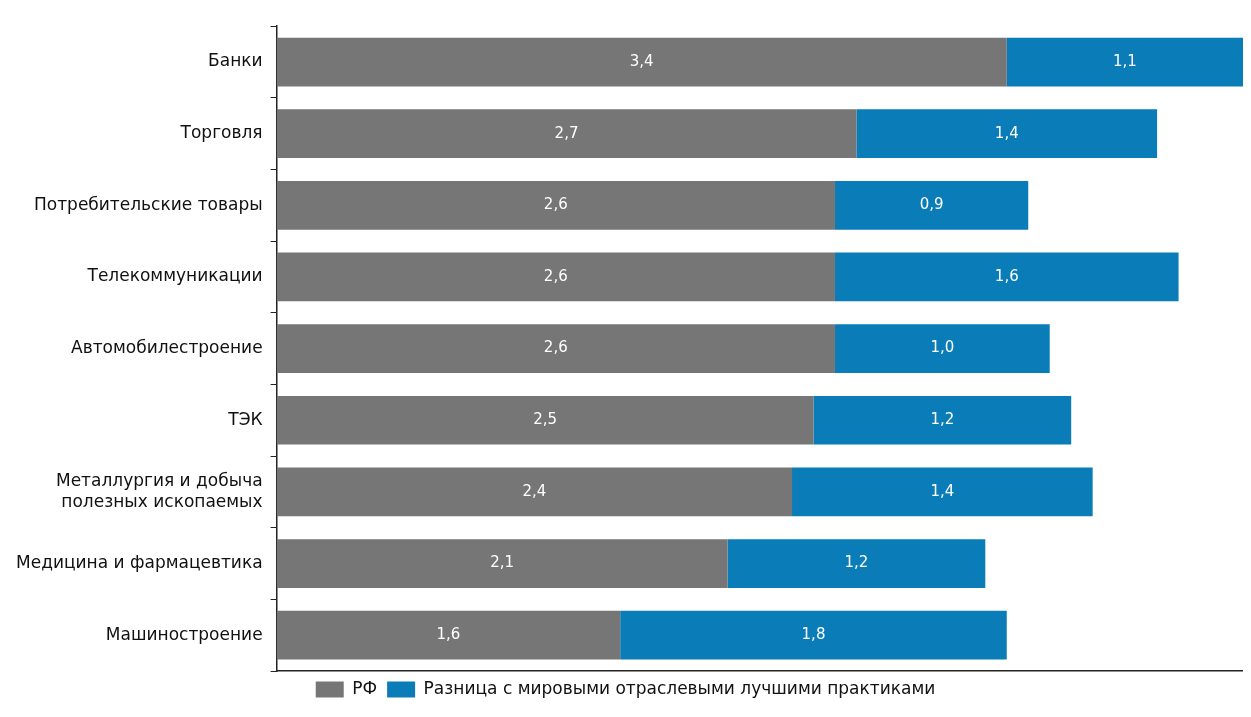 The width and height of the screenshot is (1251, 717). I want to click on data-label: 1,8, so click(813, 634).